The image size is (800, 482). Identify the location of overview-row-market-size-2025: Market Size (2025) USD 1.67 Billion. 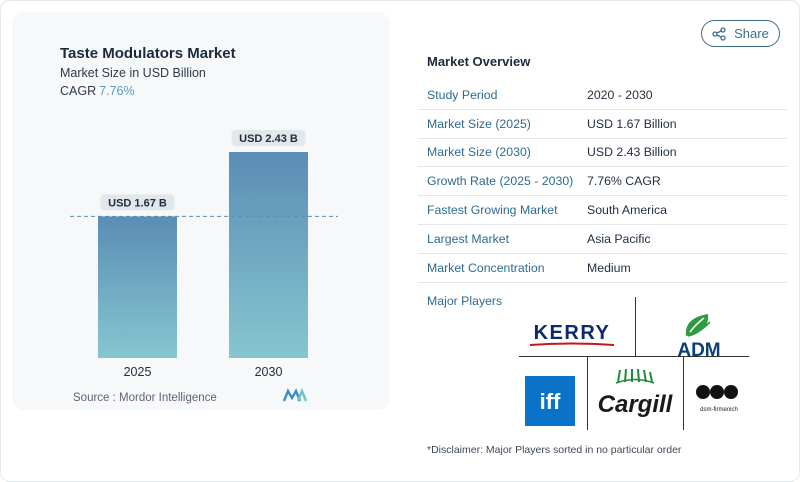
(602, 124).